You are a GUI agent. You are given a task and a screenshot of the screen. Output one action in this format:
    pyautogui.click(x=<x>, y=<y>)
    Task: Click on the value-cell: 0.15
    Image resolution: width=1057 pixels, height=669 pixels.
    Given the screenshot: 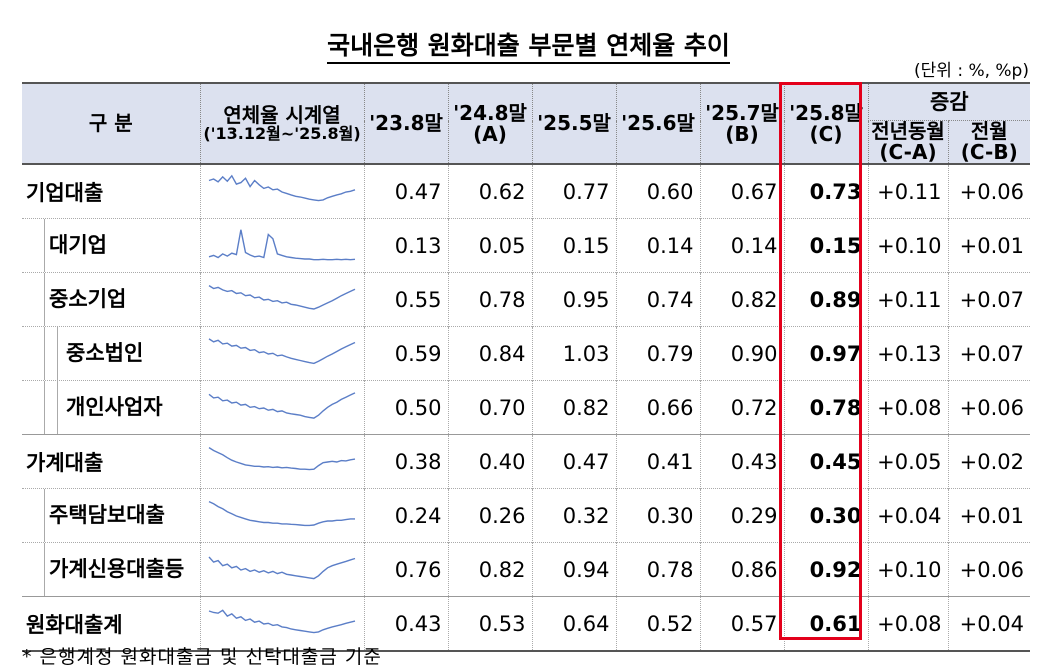 What is the action you would take?
    pyautogui.click(x=825, y=245)
    